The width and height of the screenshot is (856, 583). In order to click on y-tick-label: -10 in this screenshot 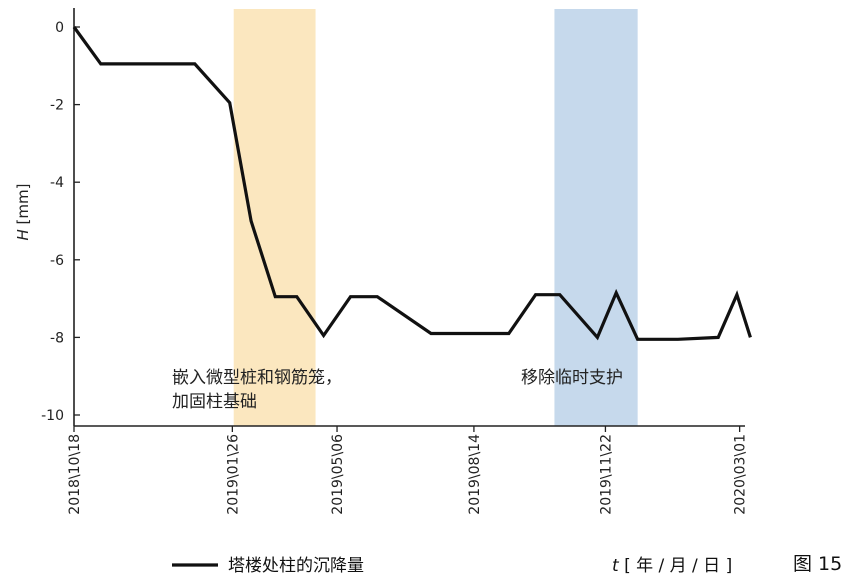, I will do `click(52, 416)`.